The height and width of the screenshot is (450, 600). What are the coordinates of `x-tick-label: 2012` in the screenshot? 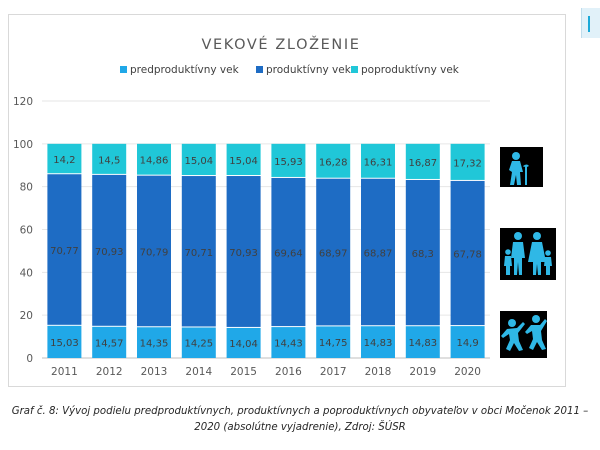 It's located at (109, 372).